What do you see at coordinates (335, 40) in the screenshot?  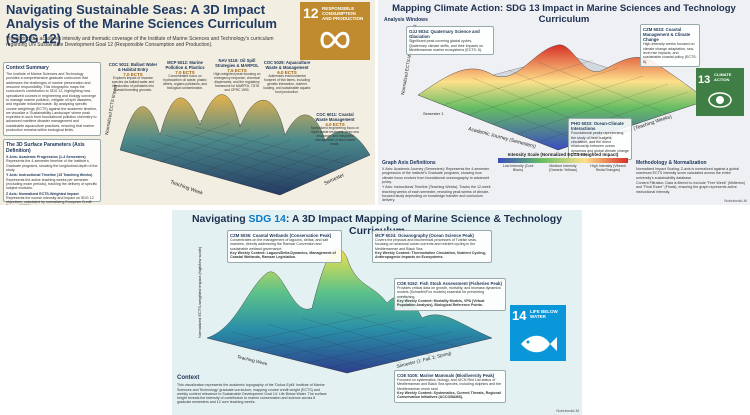 I see `infinity-icon` at bounding box center [335, 40].